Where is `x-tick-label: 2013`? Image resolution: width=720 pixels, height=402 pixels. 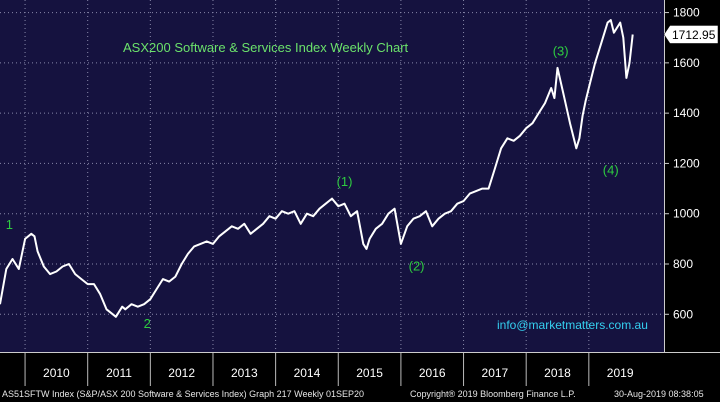 x-tick-label: 2013 is located at coordinates (244, 373).